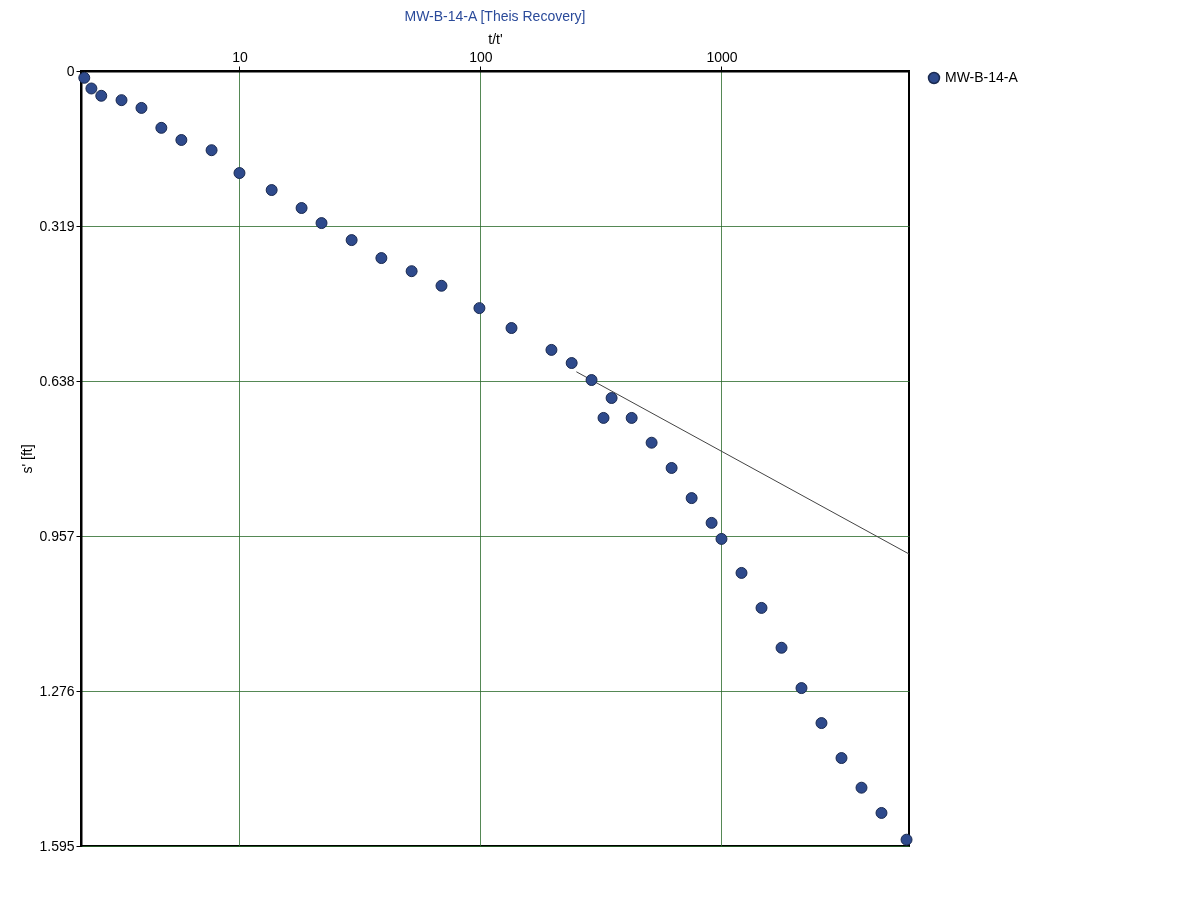 Image resolution: width=1182 pixels, height=901 pixels. Describe the element at coordinates (982, 77) in the screenshot. I see `legend-label: MW-B-14-A` at that location.